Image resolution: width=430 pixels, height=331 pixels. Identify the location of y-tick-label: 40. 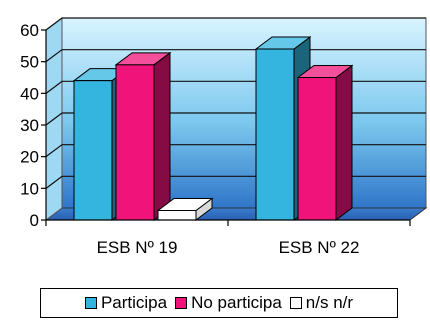
(29, 93).